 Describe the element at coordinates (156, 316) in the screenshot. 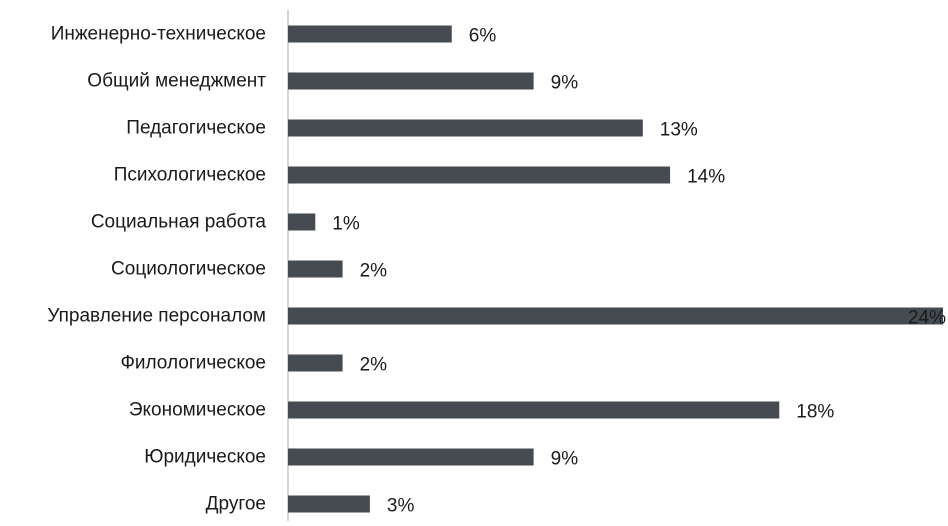

I see `category-label: Управление персоналом` at that location.